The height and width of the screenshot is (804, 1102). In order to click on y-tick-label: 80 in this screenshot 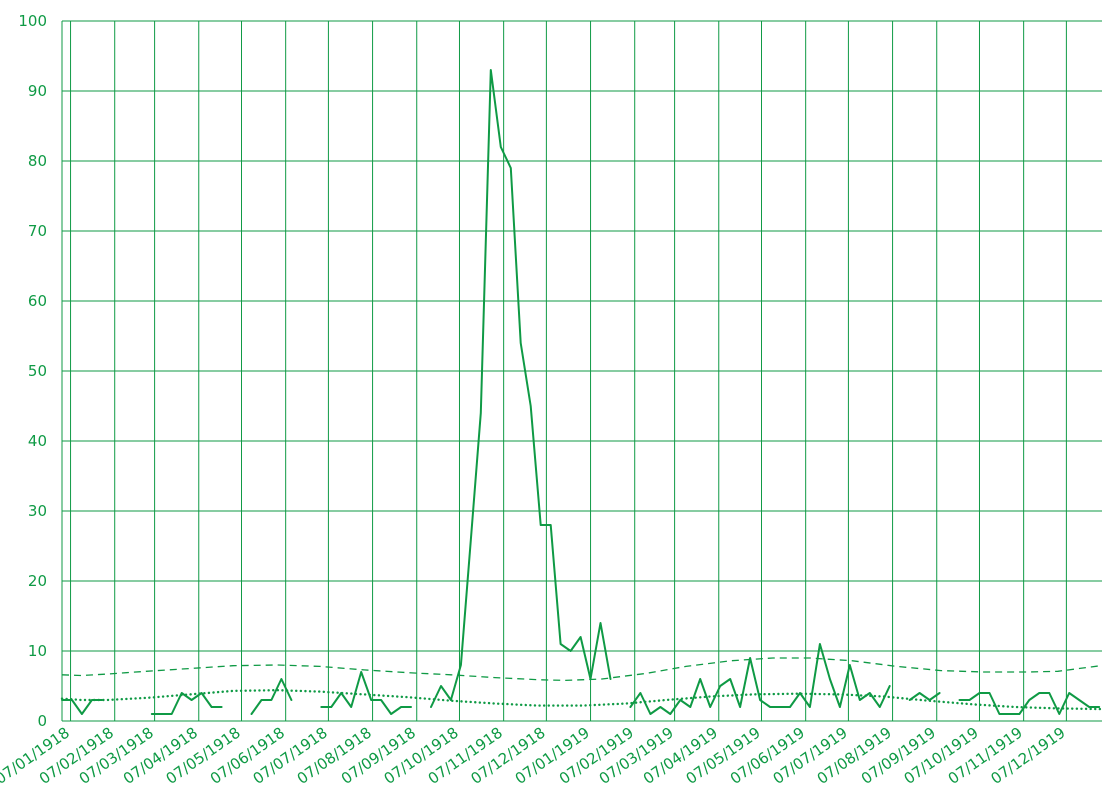, I will do `click(37, 161)`.